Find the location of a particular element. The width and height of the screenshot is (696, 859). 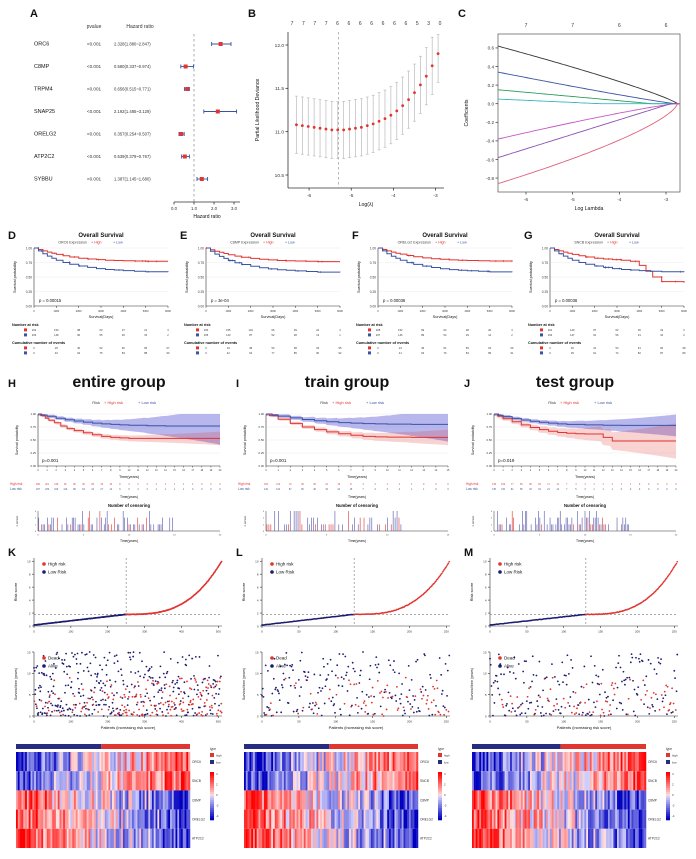

svg-text: 89 is located at coordinates (489, 353).